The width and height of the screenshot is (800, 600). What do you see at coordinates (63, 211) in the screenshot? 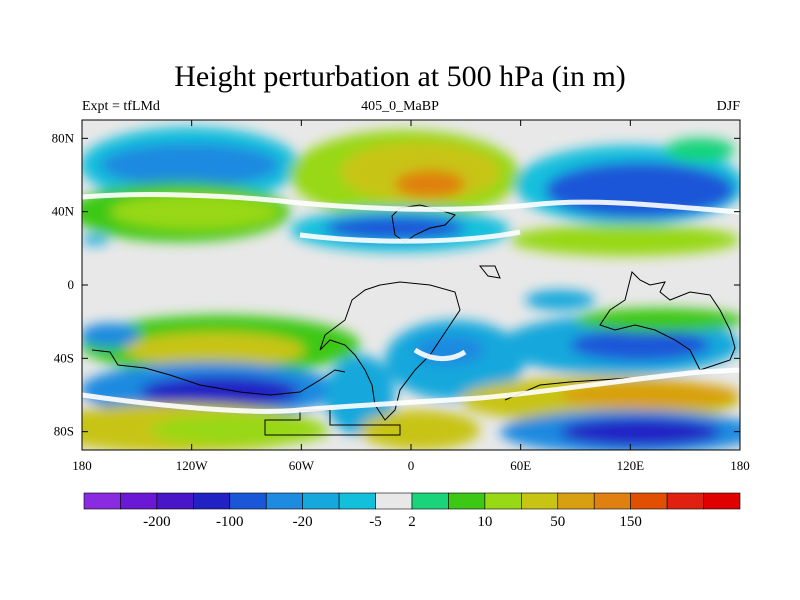
I see `y-tick-label: 40N` at bounding box center [63, 211].